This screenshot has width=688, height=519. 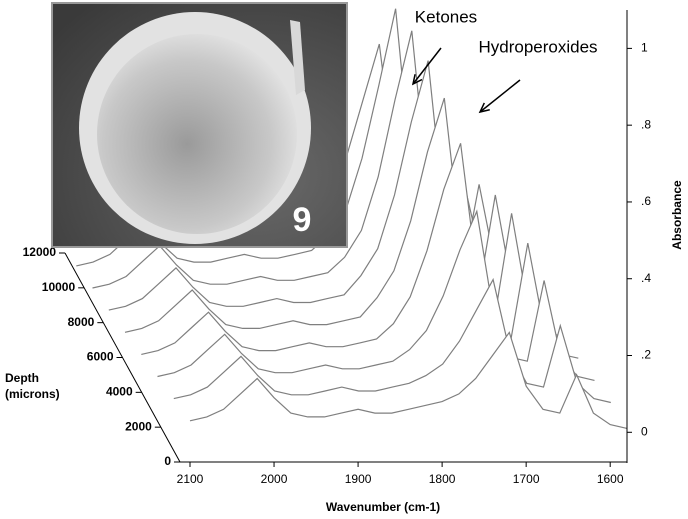 What do you see at coordinates (644, 431) in the screenshot?
I see `y-tick-label: 0` at bounding box center [644, 431].